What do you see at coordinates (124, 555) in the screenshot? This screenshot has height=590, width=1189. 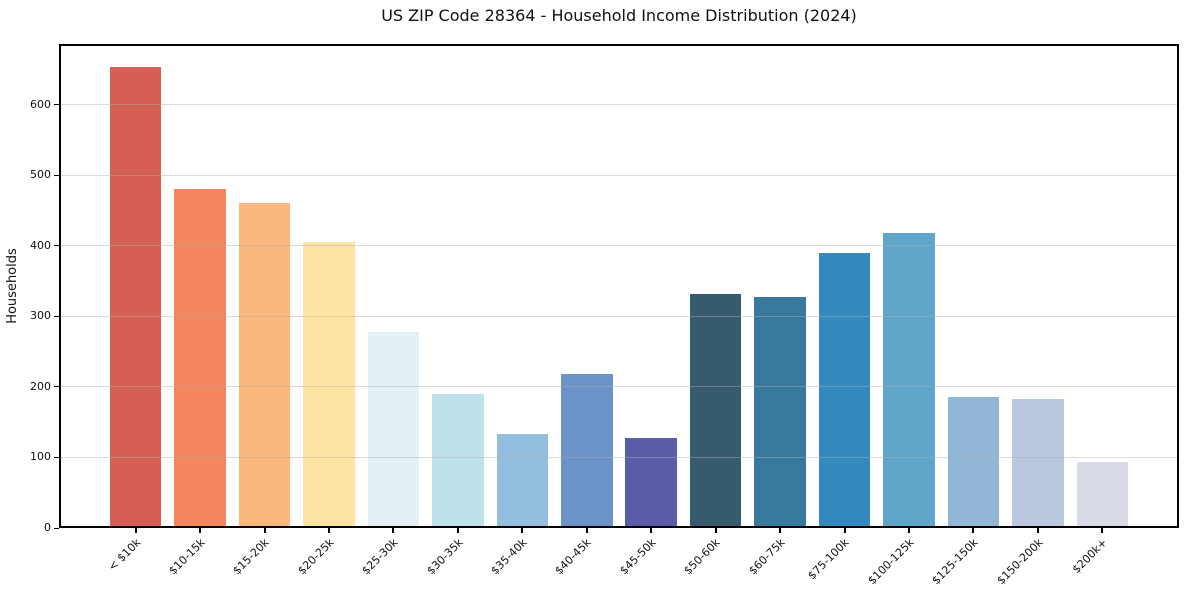 I see `x-tick-label-text: < $10k` at bounding box center [124, 555].